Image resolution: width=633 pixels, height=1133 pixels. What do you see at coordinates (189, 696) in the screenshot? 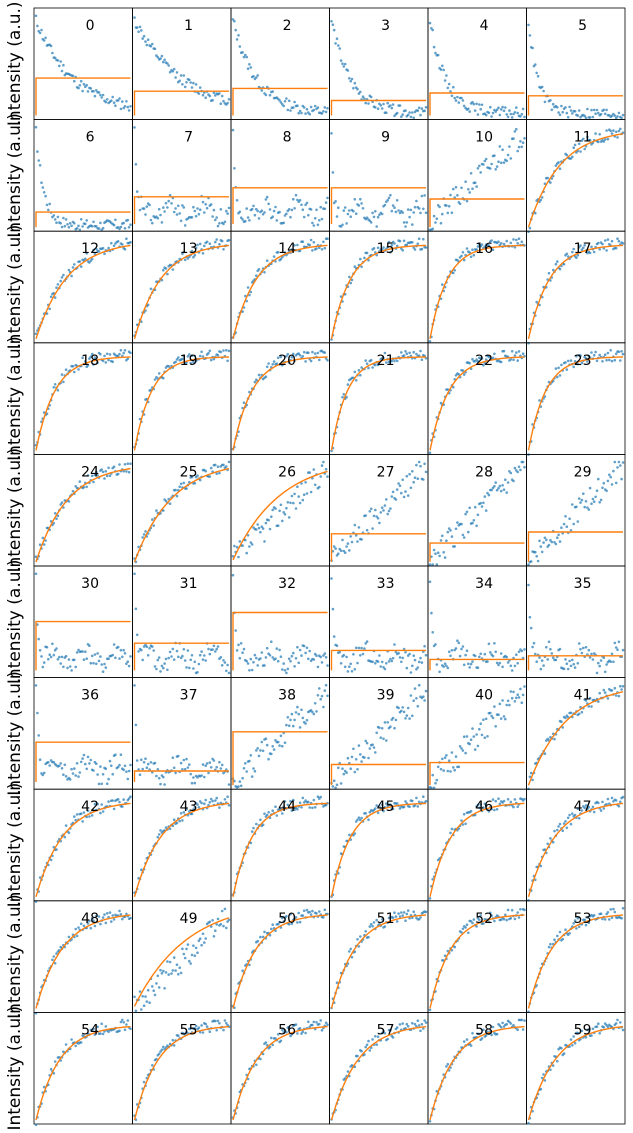
I see `panel-label: 37` at bounding box center [189, 696].